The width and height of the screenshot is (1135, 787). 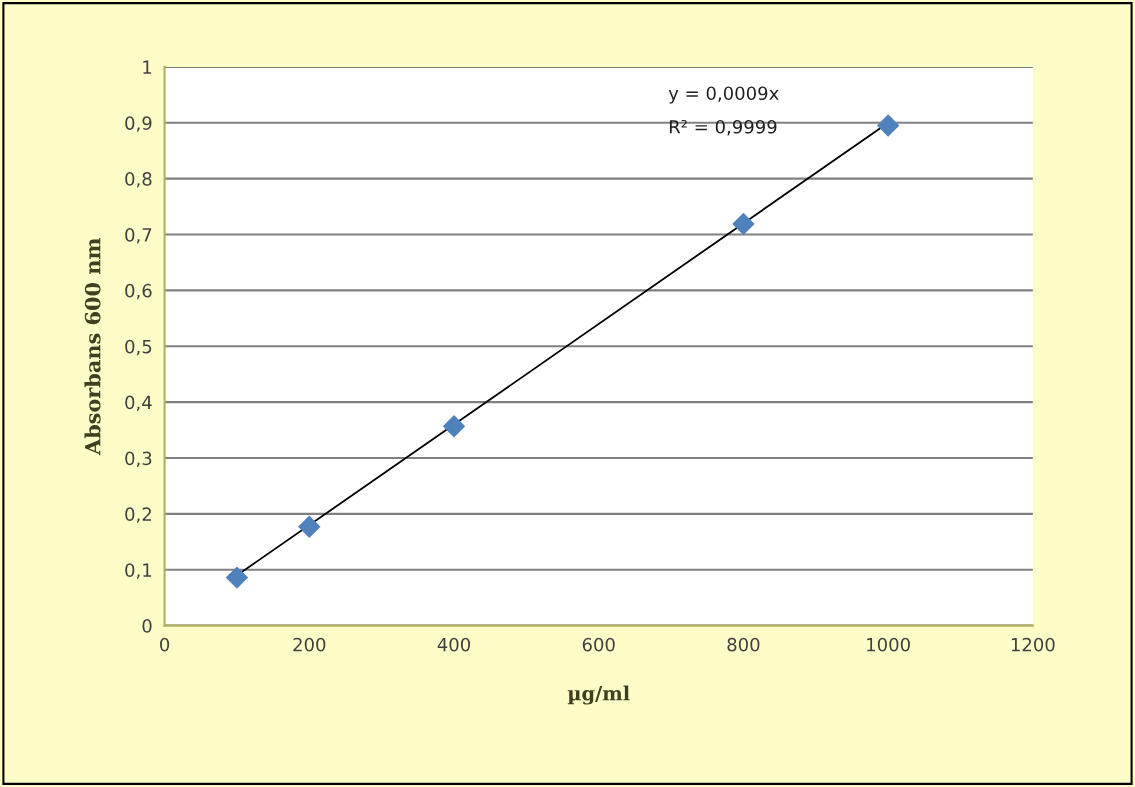 I want to click on y-tick-label: 1, so click(x=147, y=67).